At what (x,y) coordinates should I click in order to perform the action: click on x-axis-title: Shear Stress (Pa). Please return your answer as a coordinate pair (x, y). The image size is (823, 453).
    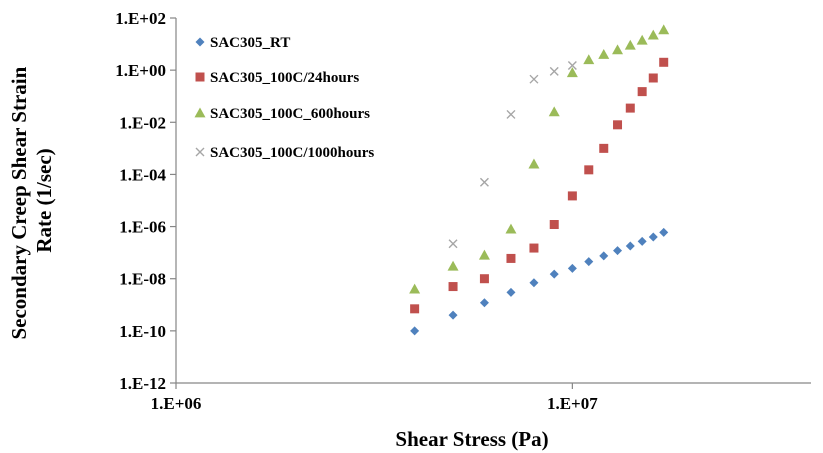
    Looking at the image, I should click on (471, 439).